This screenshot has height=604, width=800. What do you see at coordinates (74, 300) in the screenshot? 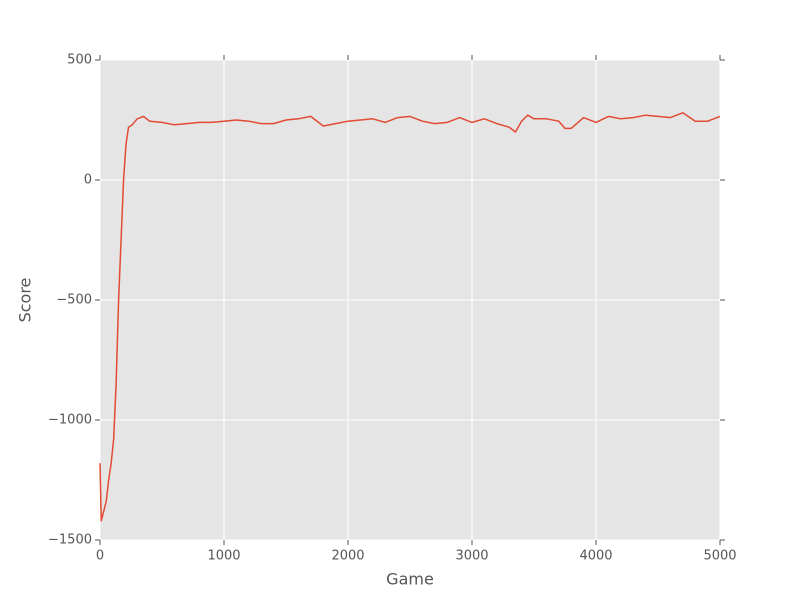
I see `y-tick-label: −500` at bounding box center [74, 300].